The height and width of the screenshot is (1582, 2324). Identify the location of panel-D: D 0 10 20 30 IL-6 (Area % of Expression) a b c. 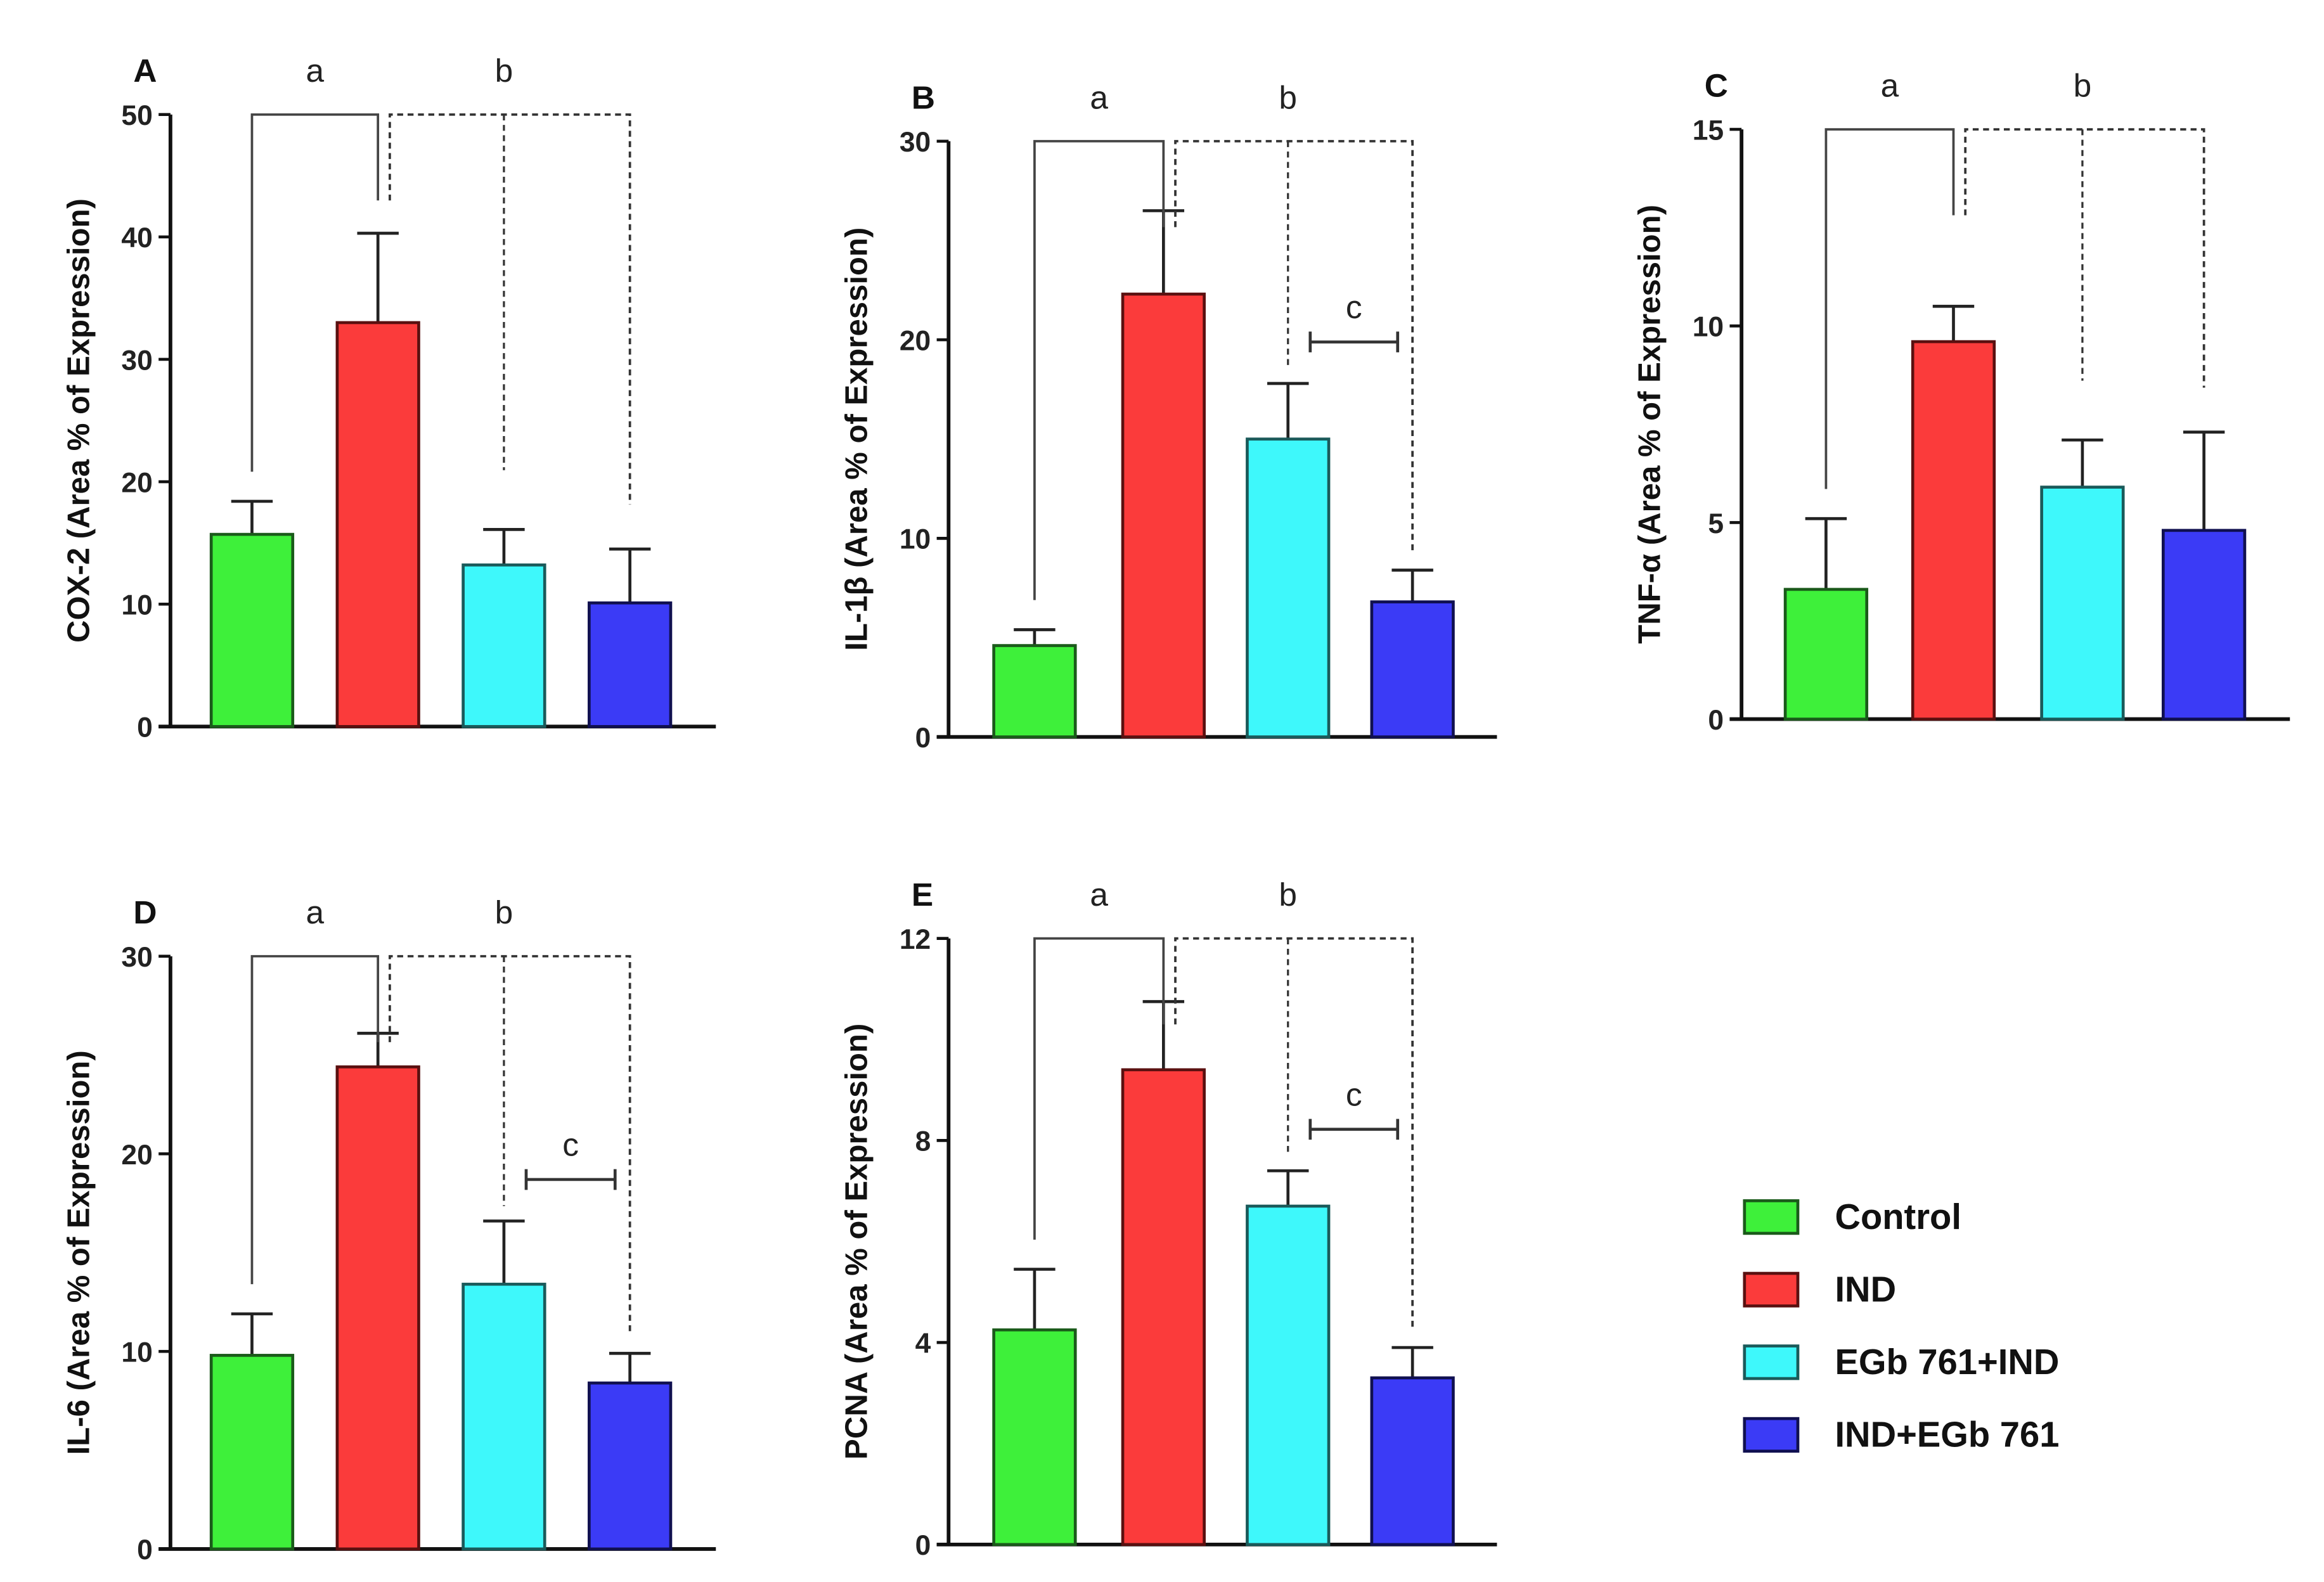
(389, 1230).